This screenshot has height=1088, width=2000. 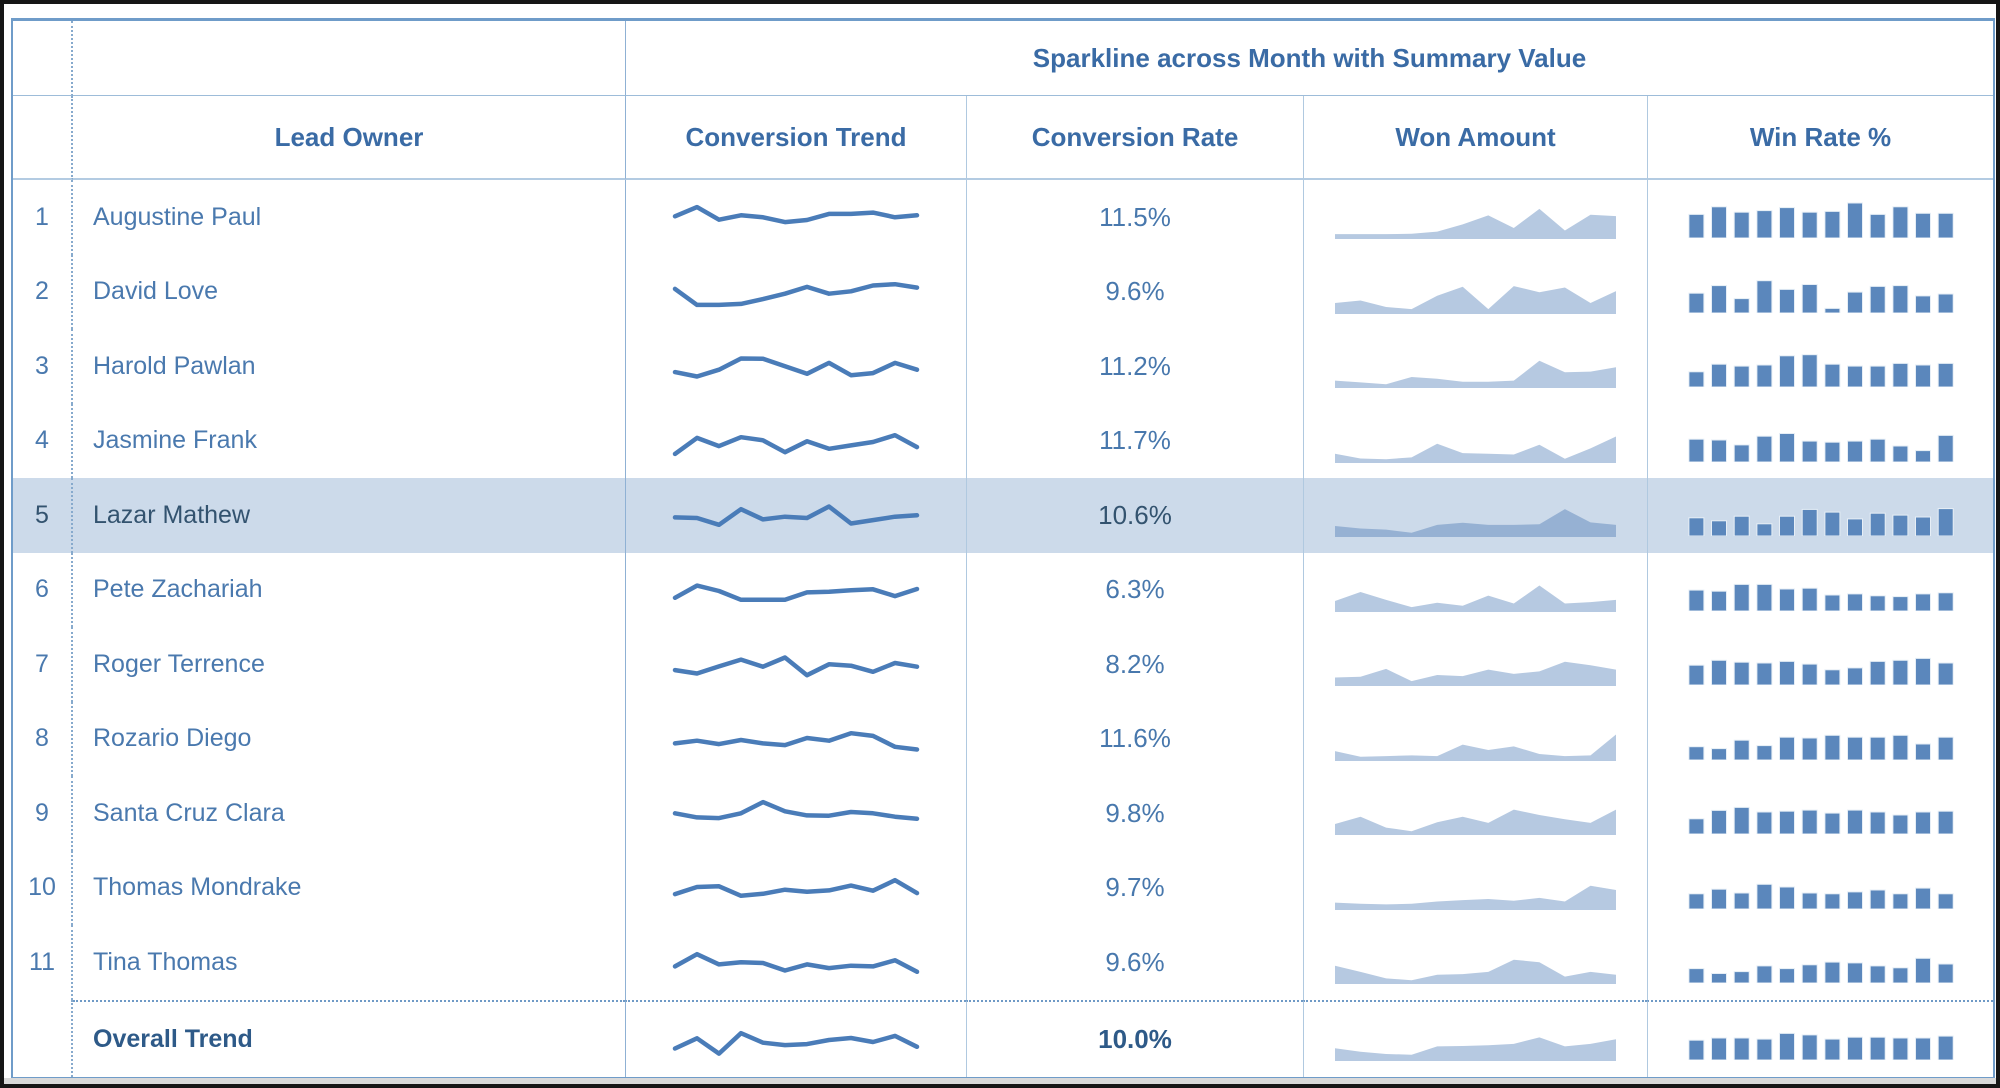 What do you see at coordinates (1820, 138) in the screenshot?
I see `column-header-win-rate: Win Rate %` at bounding box center [1820, 138].